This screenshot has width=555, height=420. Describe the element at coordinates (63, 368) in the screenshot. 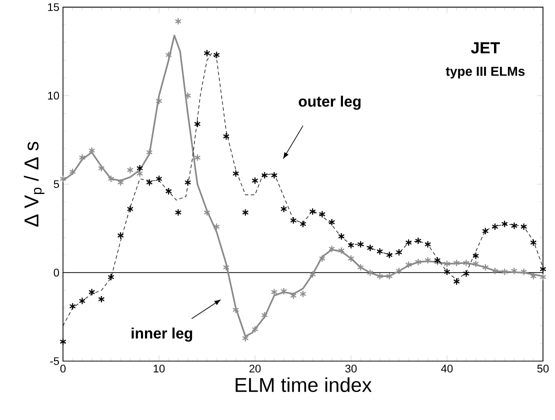

I see `x-tick-label: 0` at that location.